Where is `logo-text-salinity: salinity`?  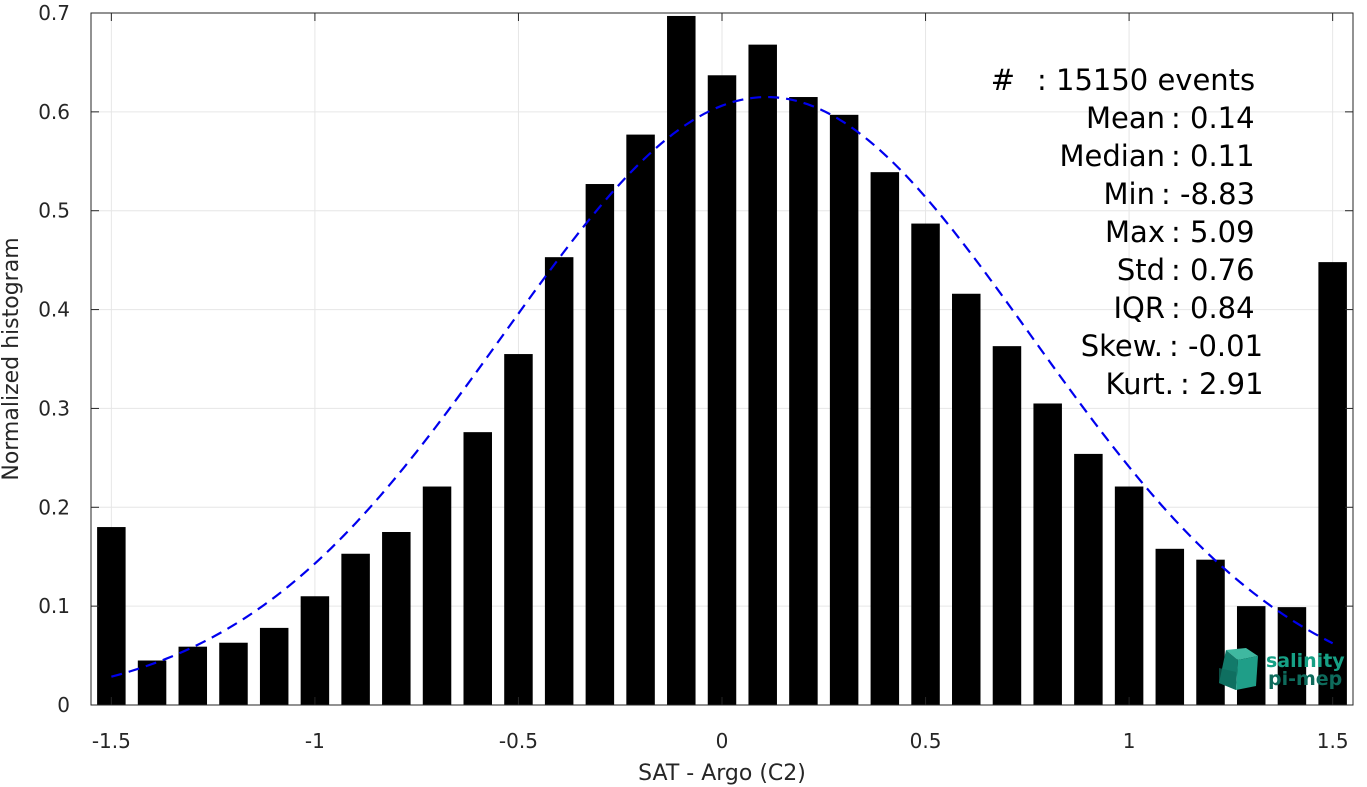
logo-text-salinity: salinity is located at coordinates (1305, 661).